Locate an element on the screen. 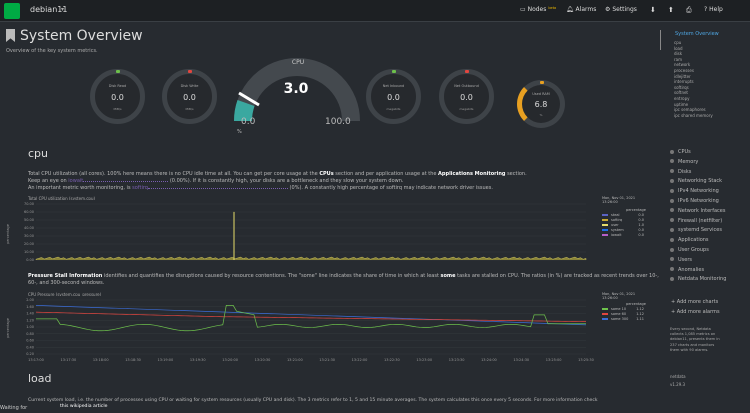 Image resolution: width=750 pixels, height=413 pixels. section-heading-load: load is located at coordinates (40, 378).